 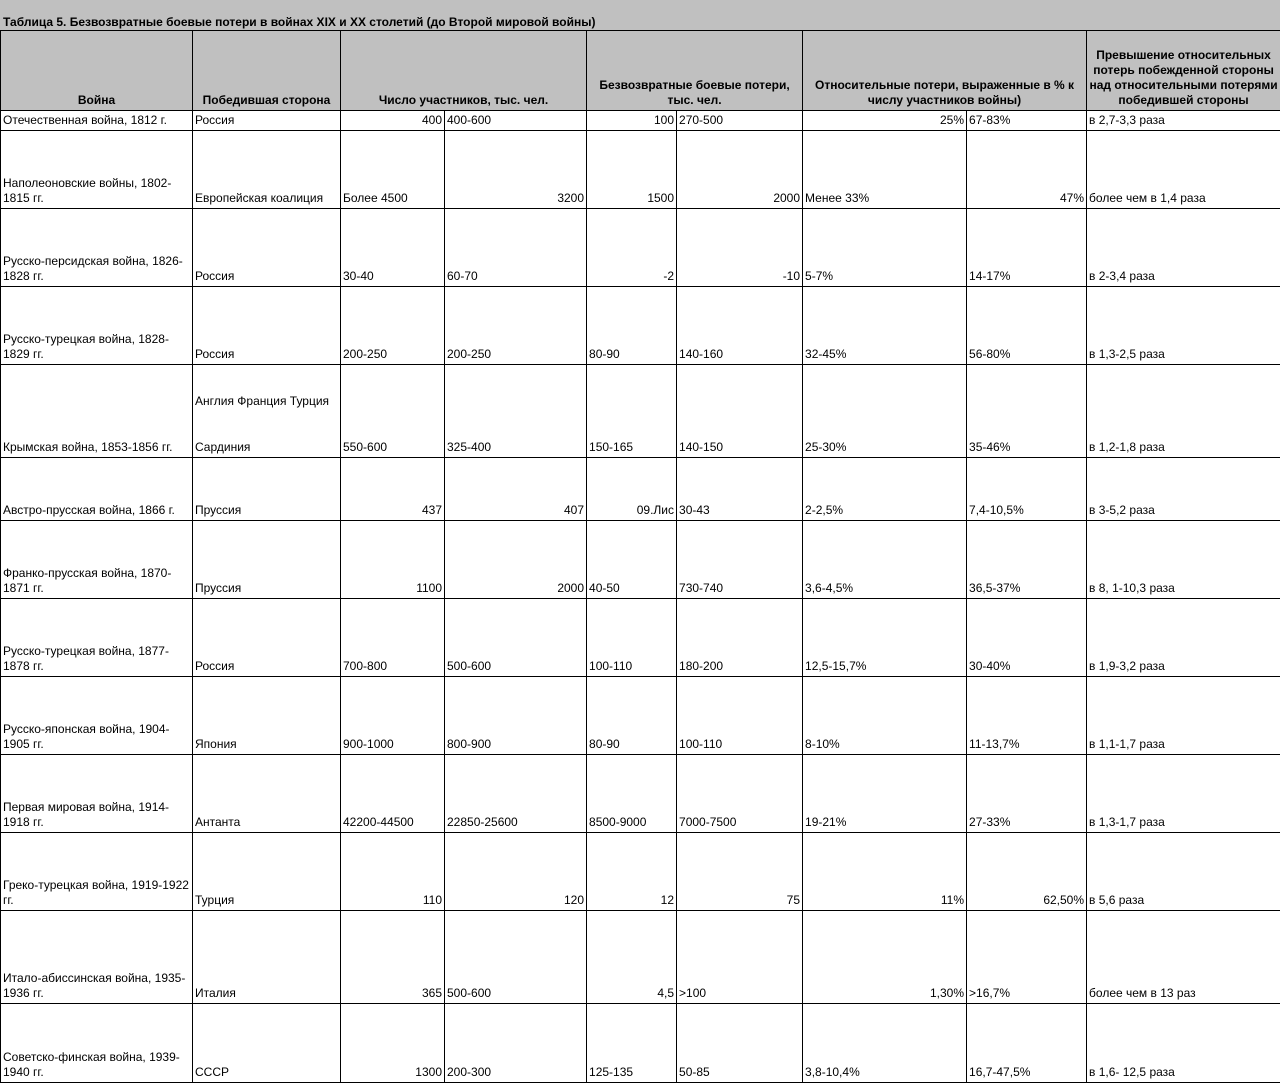 I want to click on war-name-line: Наполеоновские войны, 1802-, so click(x=87, y=183).